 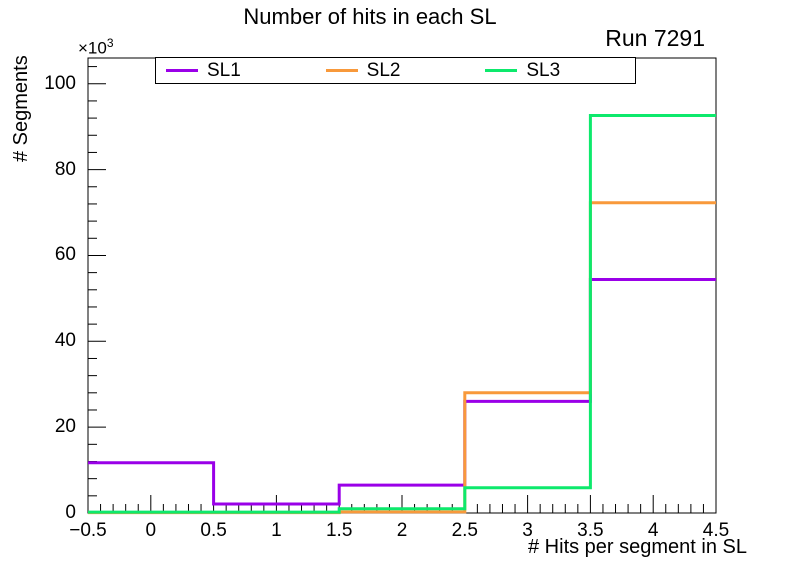 I want to click on y-tick-label: 0, so click(x=70, y=512).